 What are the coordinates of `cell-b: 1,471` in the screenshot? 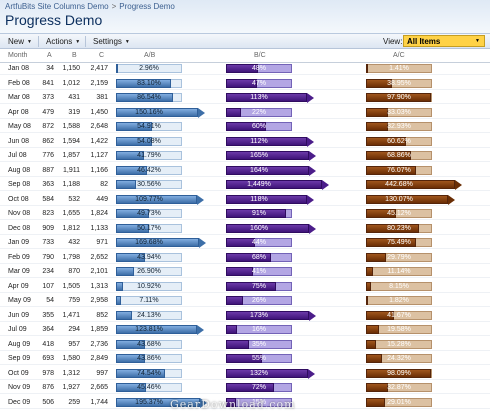 It's located at (71, 315).